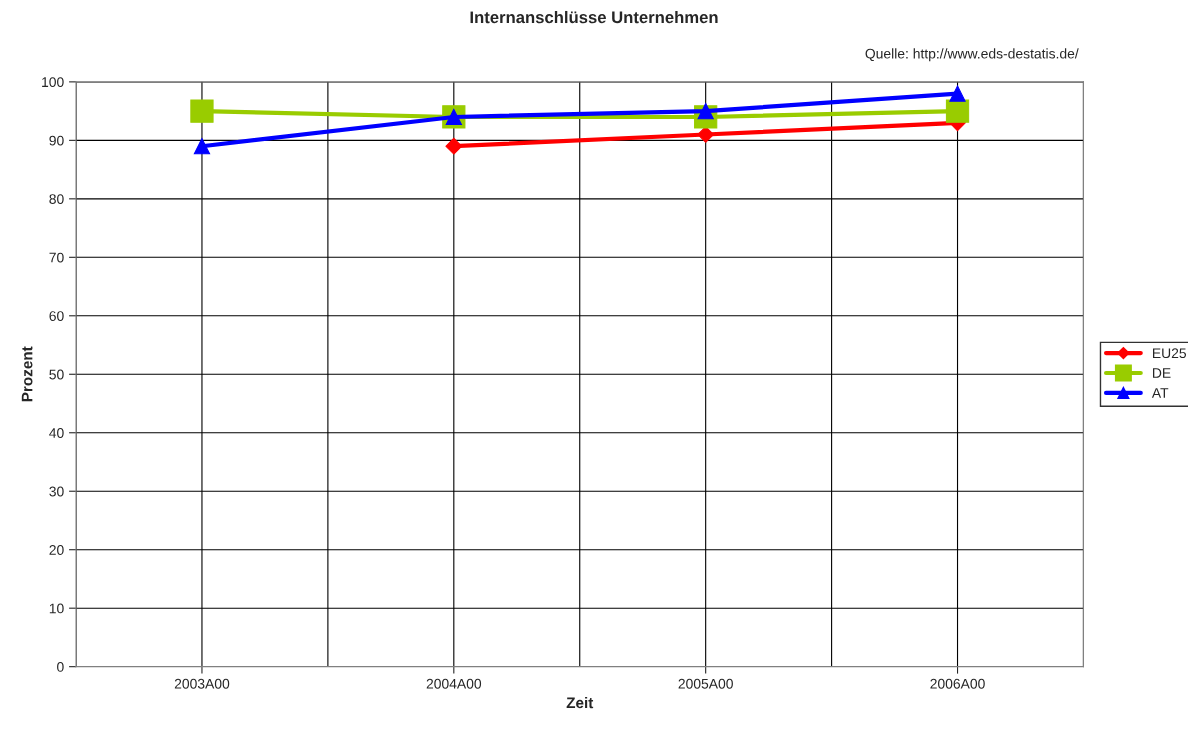 This screenshot has width=1188, height=731. What do you see at coordinates (53, 82) in the screenshot?
I see `y-tick-label: 100` at bounding box center [53, 82].